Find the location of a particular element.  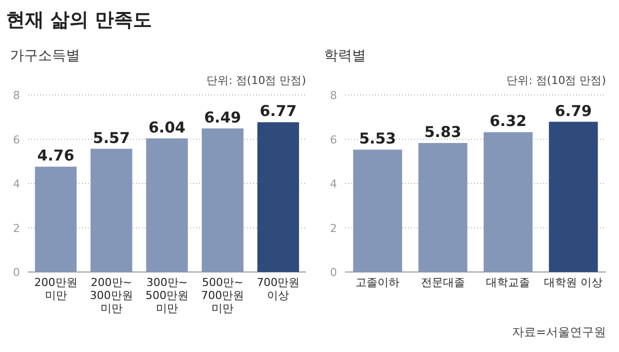

data-label: 6.79 is located at coordinates (573, 111).